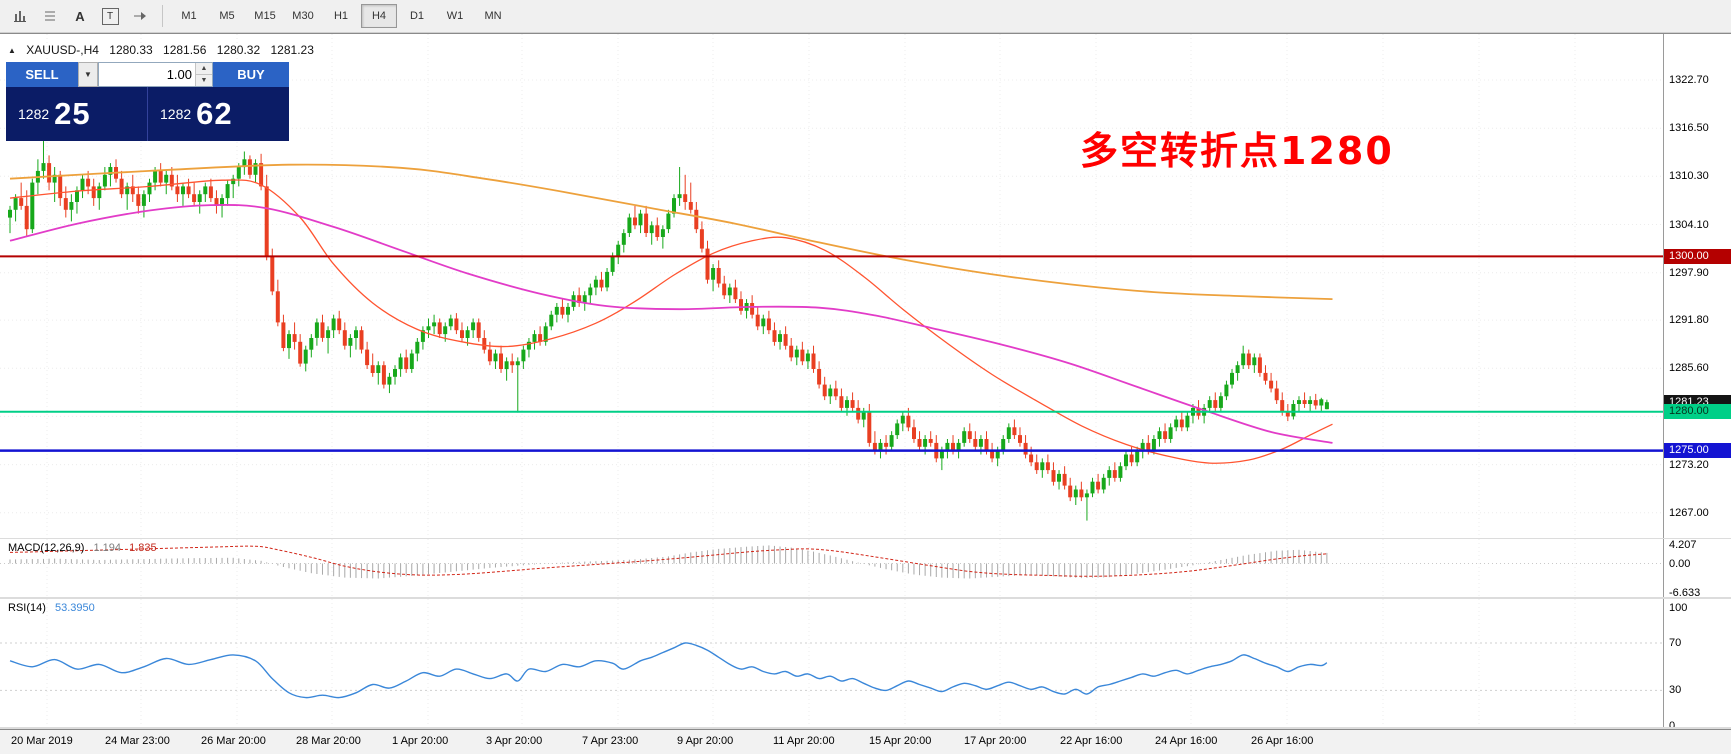 The height and width of the screenshot is (754, 1731). What do you see at coordinates (233, 741) in the screenshot?
I see `time-axis-label: 26 Mar 20:00` at bounding box center [233, 741].